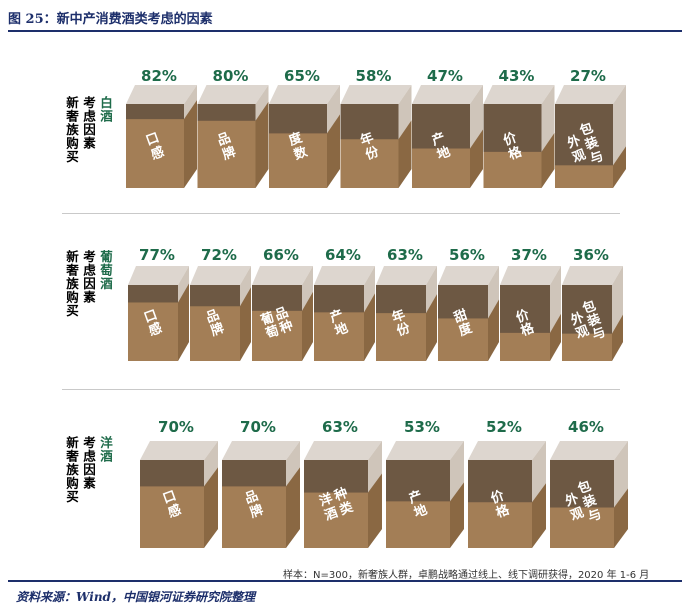 This screenshot has width=690, height=615. Describe the element at coordinates (345, 581) in the screenshot. I see `source-rule` at that location.